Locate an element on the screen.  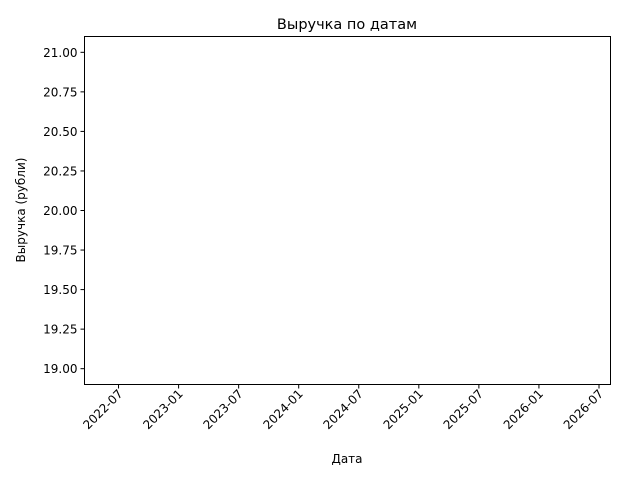
y-axis-label: Выручка (рубли) is located at coordinates (21, 210).